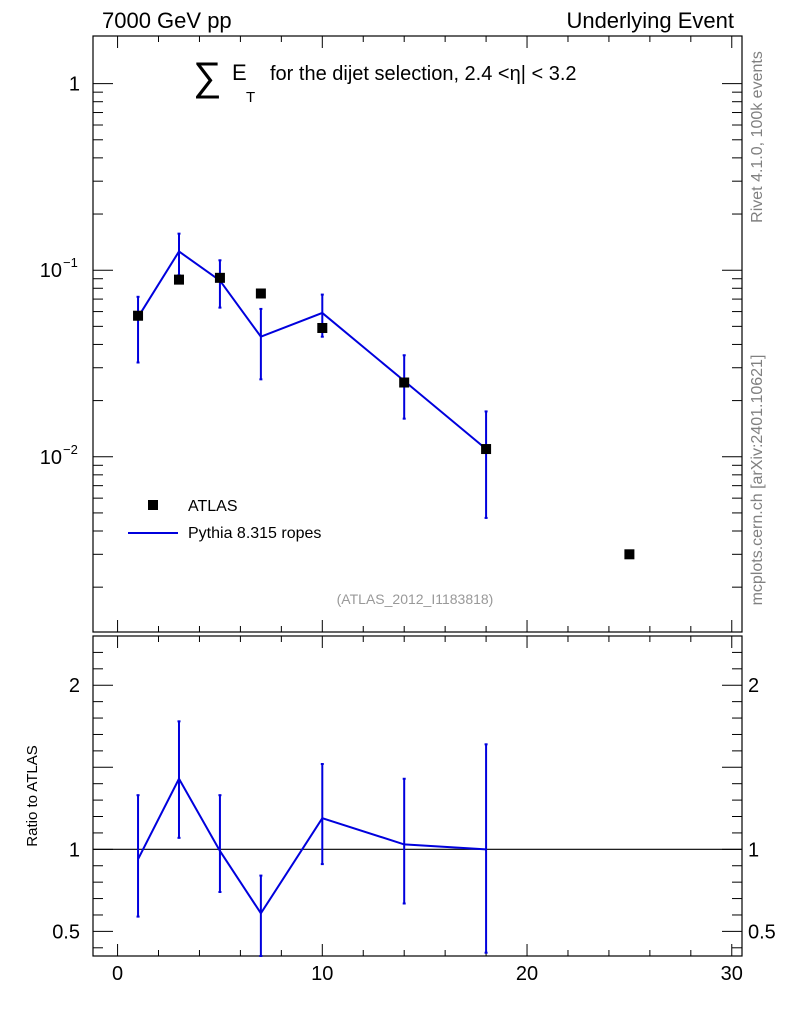  Describe the element at coordinates (757, 137) in the screenshot. I see `rivet-version-label: Rivet 4.1.0, 100k events` at that location.